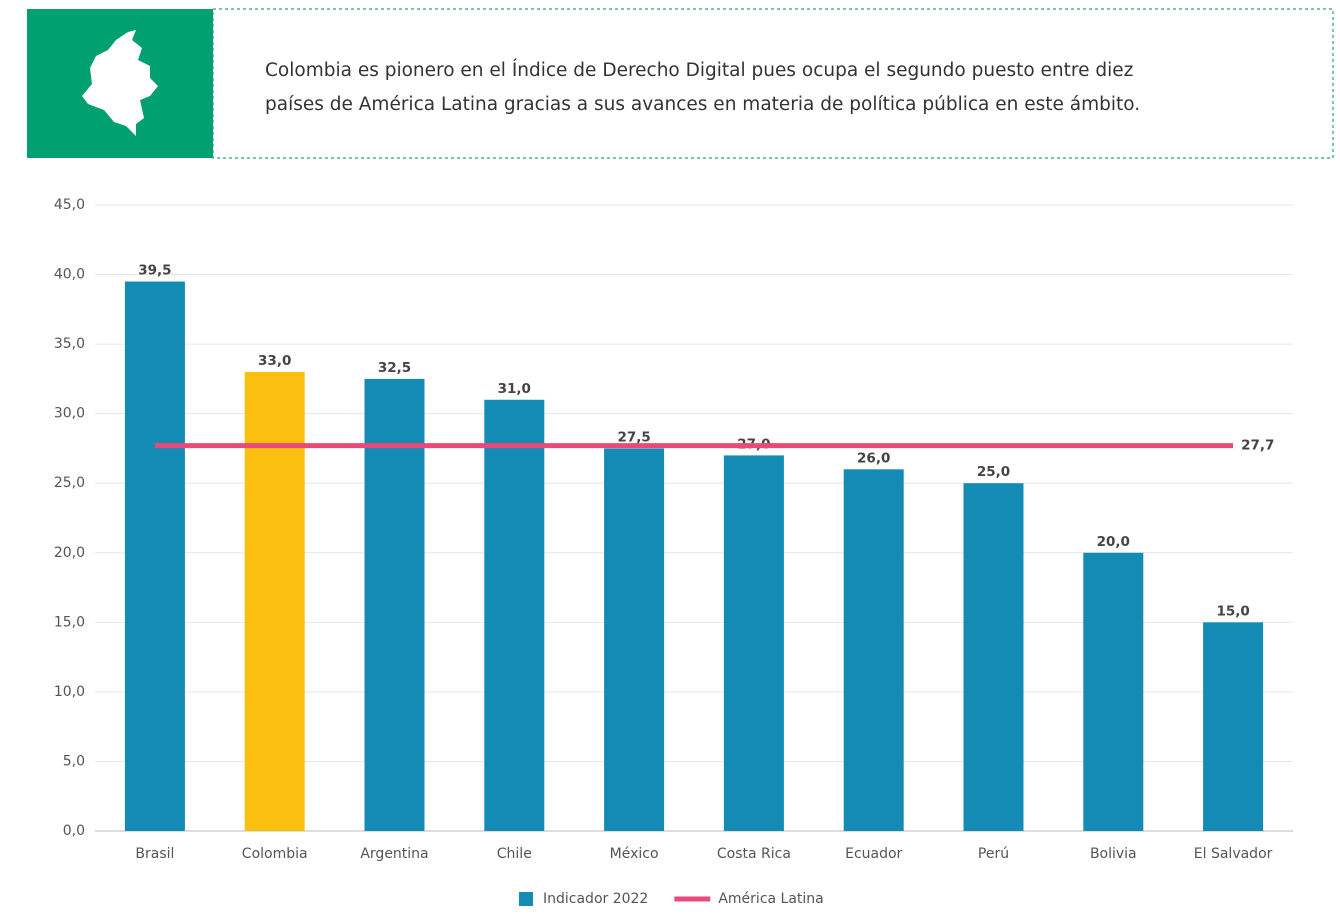 This screenshot has height=914, width=1340. I want to click on x-tick-label: Perú, so click(993, 854).